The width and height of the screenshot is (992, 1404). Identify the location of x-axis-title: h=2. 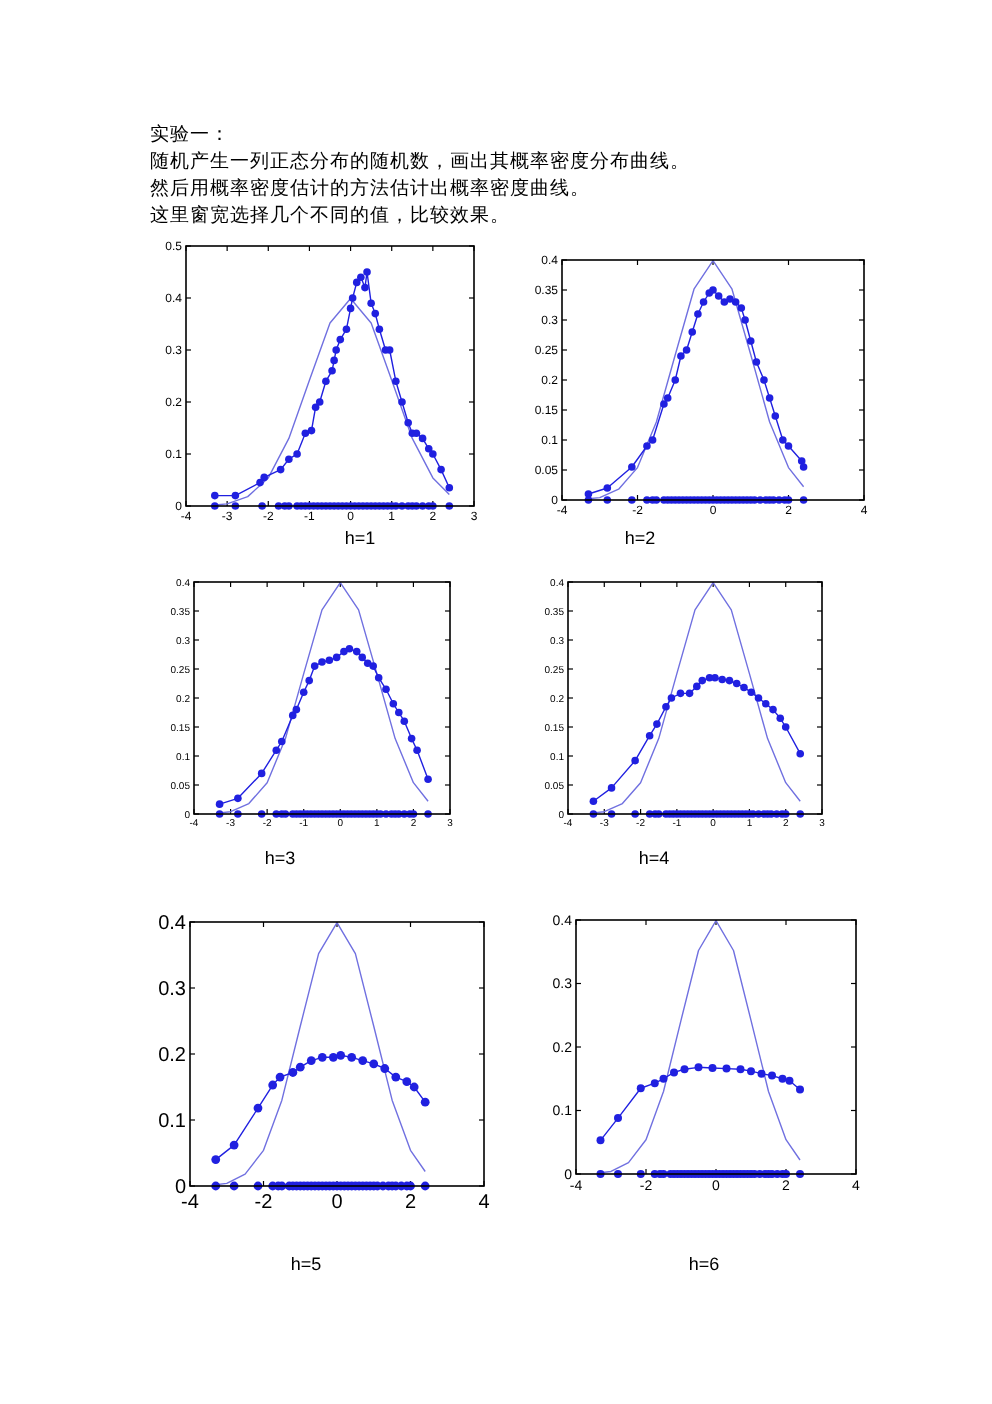
(640, 538).